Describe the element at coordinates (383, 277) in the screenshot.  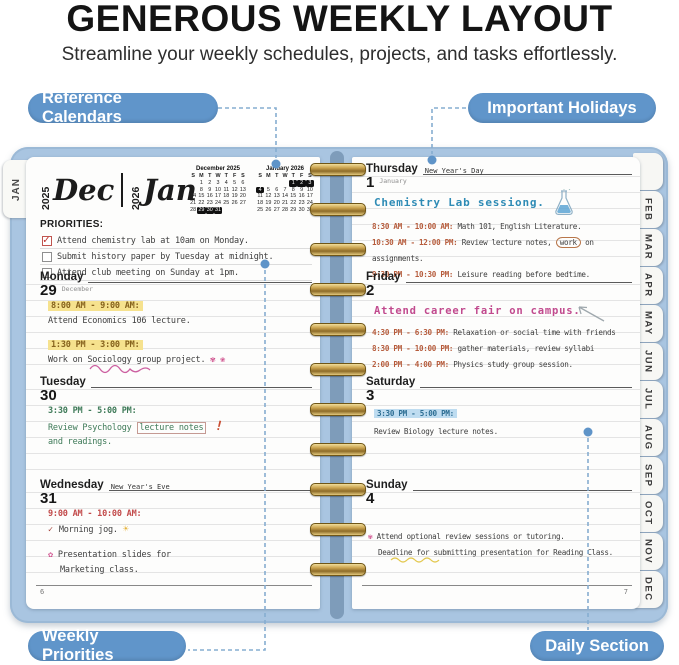
I see `day-name: Friday` at that location.